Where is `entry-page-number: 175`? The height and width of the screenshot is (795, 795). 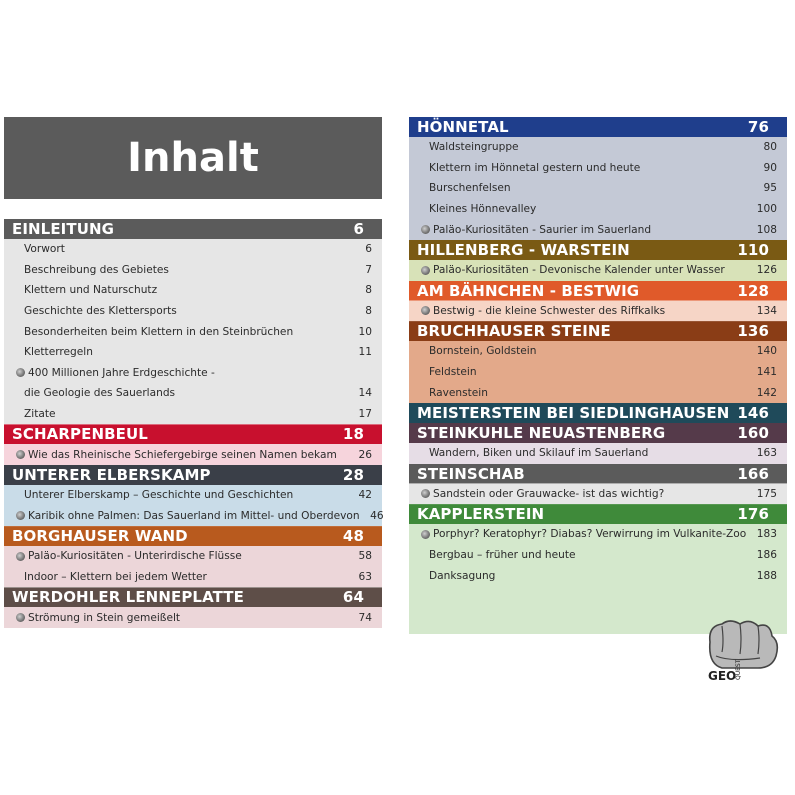
entry-page-number: 175 is located at coordinates (766, 493).